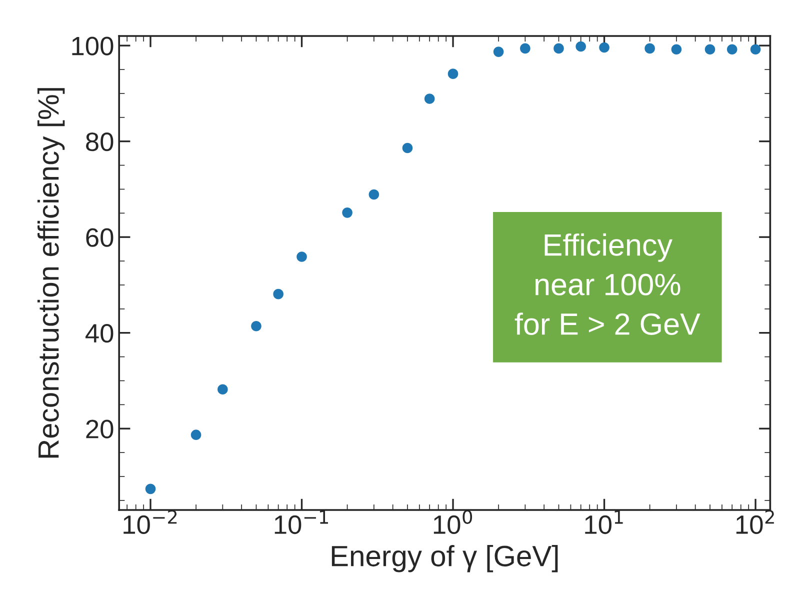 Image resolution: width=794 pixels, height=600 pixels. Describe the element at coordinates (100, 429) in the screenshot. I see `y-tick-label: 20` at that location.